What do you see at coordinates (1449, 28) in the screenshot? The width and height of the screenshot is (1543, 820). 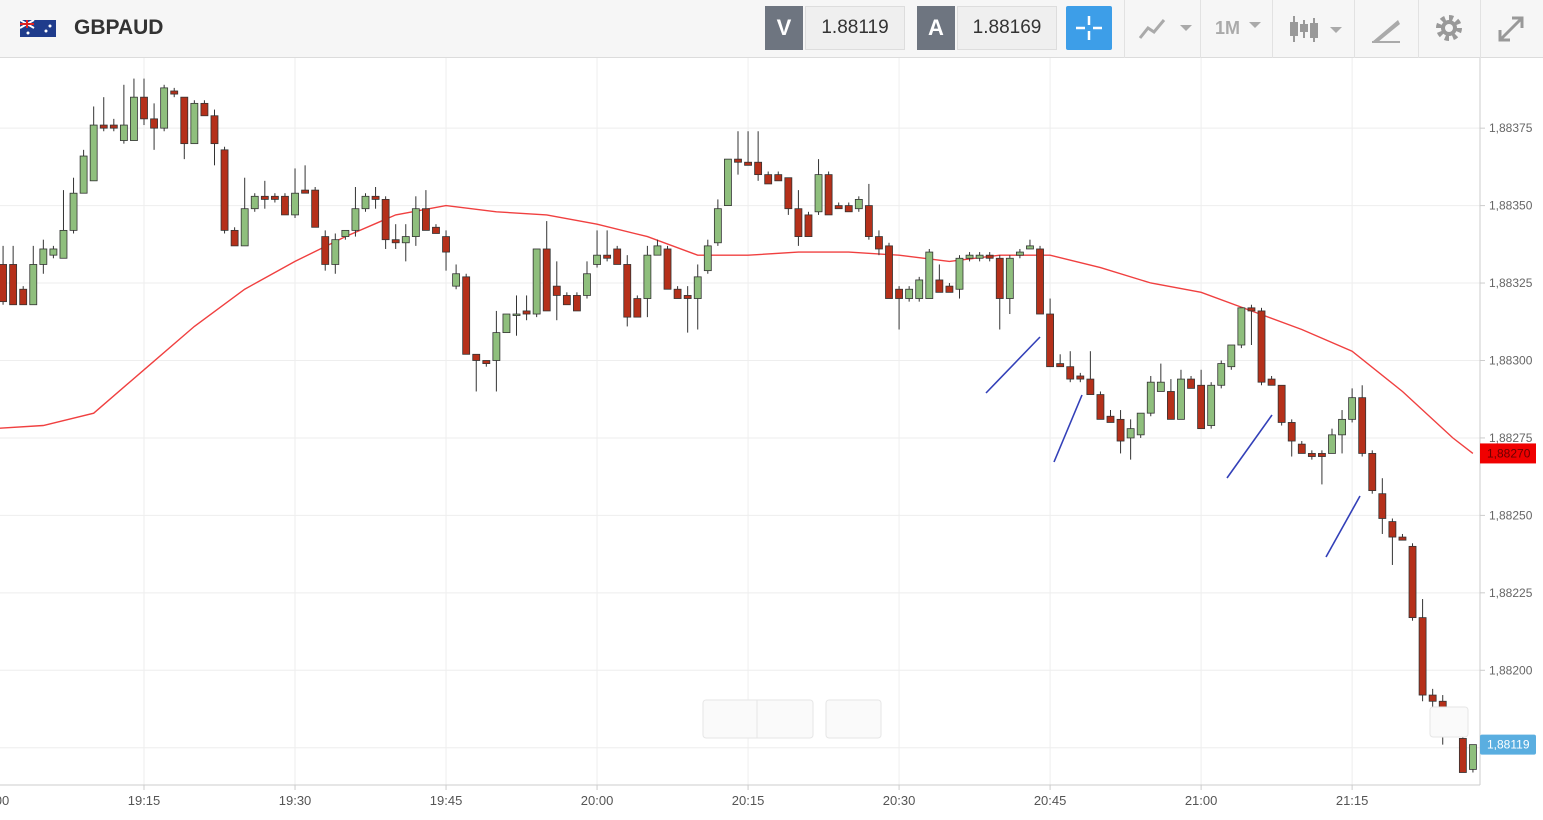 I see `settings-button` at bounding box center [1449, 28].